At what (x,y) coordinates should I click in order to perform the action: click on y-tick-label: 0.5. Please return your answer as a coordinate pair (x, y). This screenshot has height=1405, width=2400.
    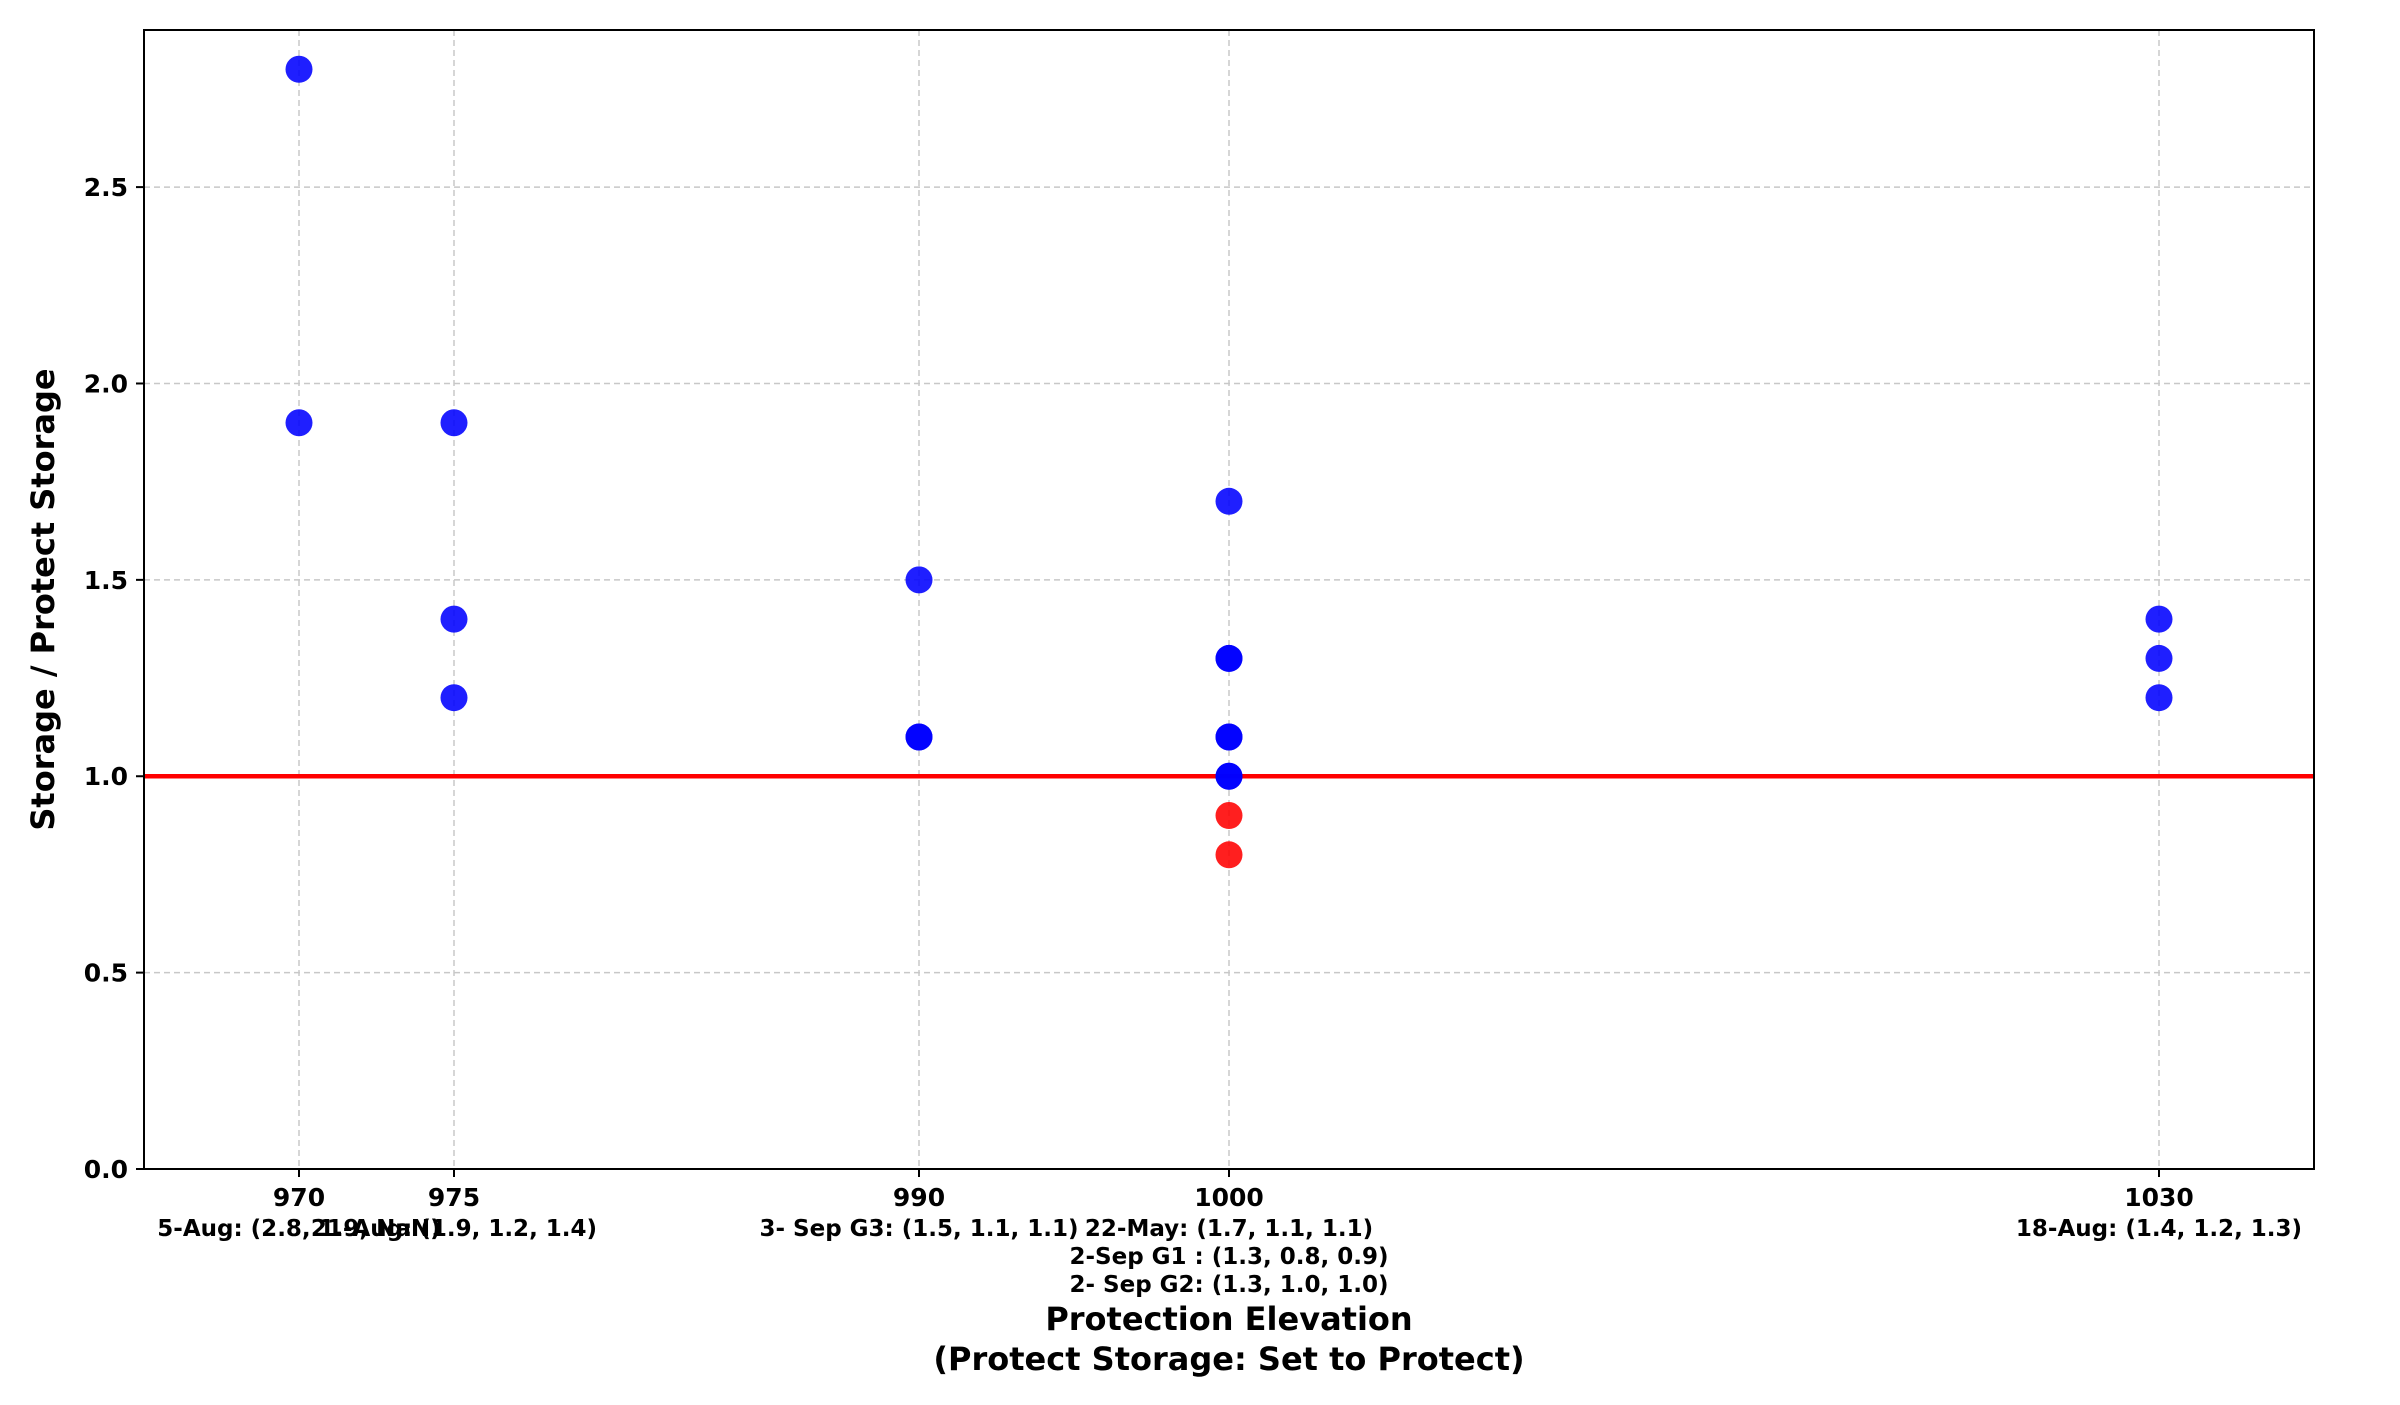
    Looking at the image, I should click on (106, 973).